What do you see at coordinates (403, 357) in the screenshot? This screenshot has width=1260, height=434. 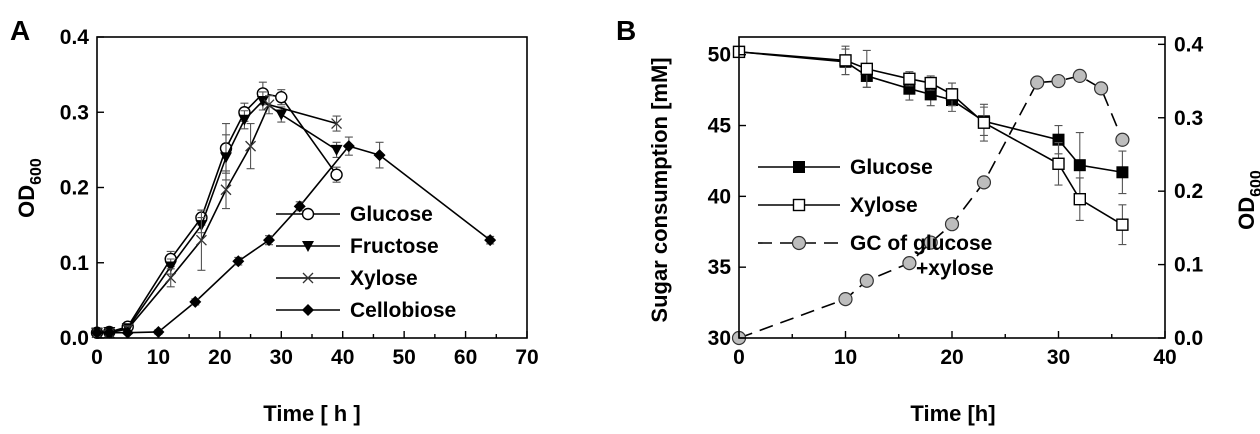 I see `x-tick-label-a-50: 50` at bounding box center [403, 357].